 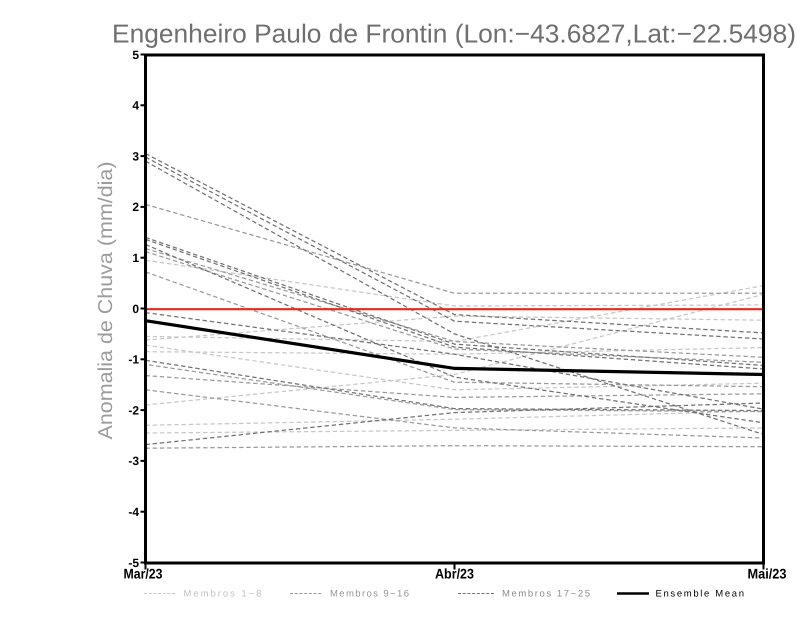 I want to click on svg-text: Mai/23, so click(x=767, y=574).